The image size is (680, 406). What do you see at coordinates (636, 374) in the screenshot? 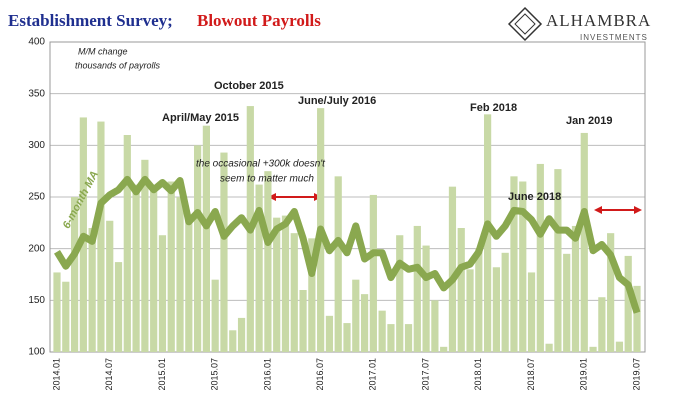
I see `x-tick-label: 2019.07` at bounding box center [636, 374].